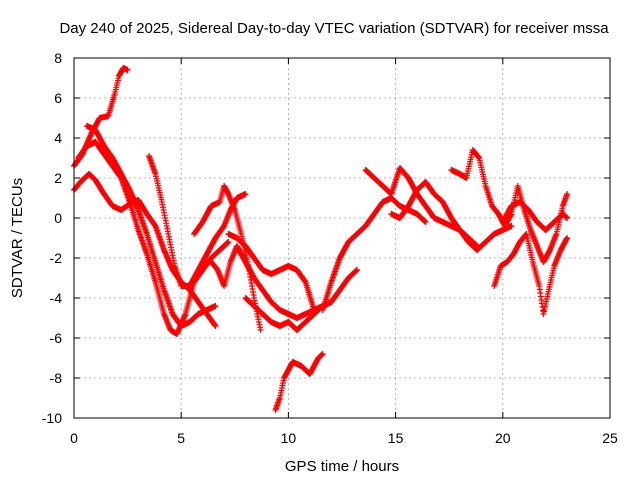 The height and width of the screenshot is (480, 640). I want to click on x-axis-label: GPS time / hours, so click(342, 466).